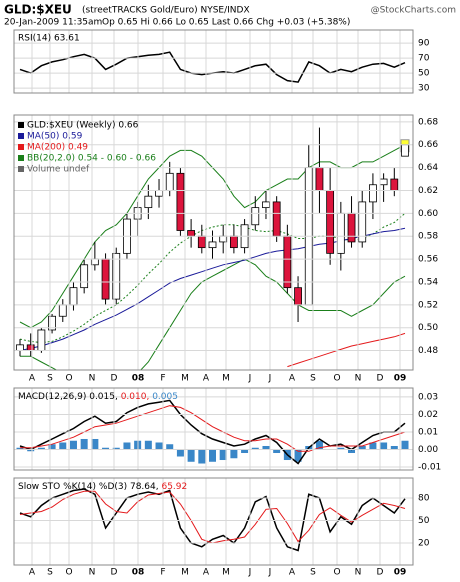 This screenshot has width=460, height=582. I want to click on label-part: 65.92, so click(174, 487).